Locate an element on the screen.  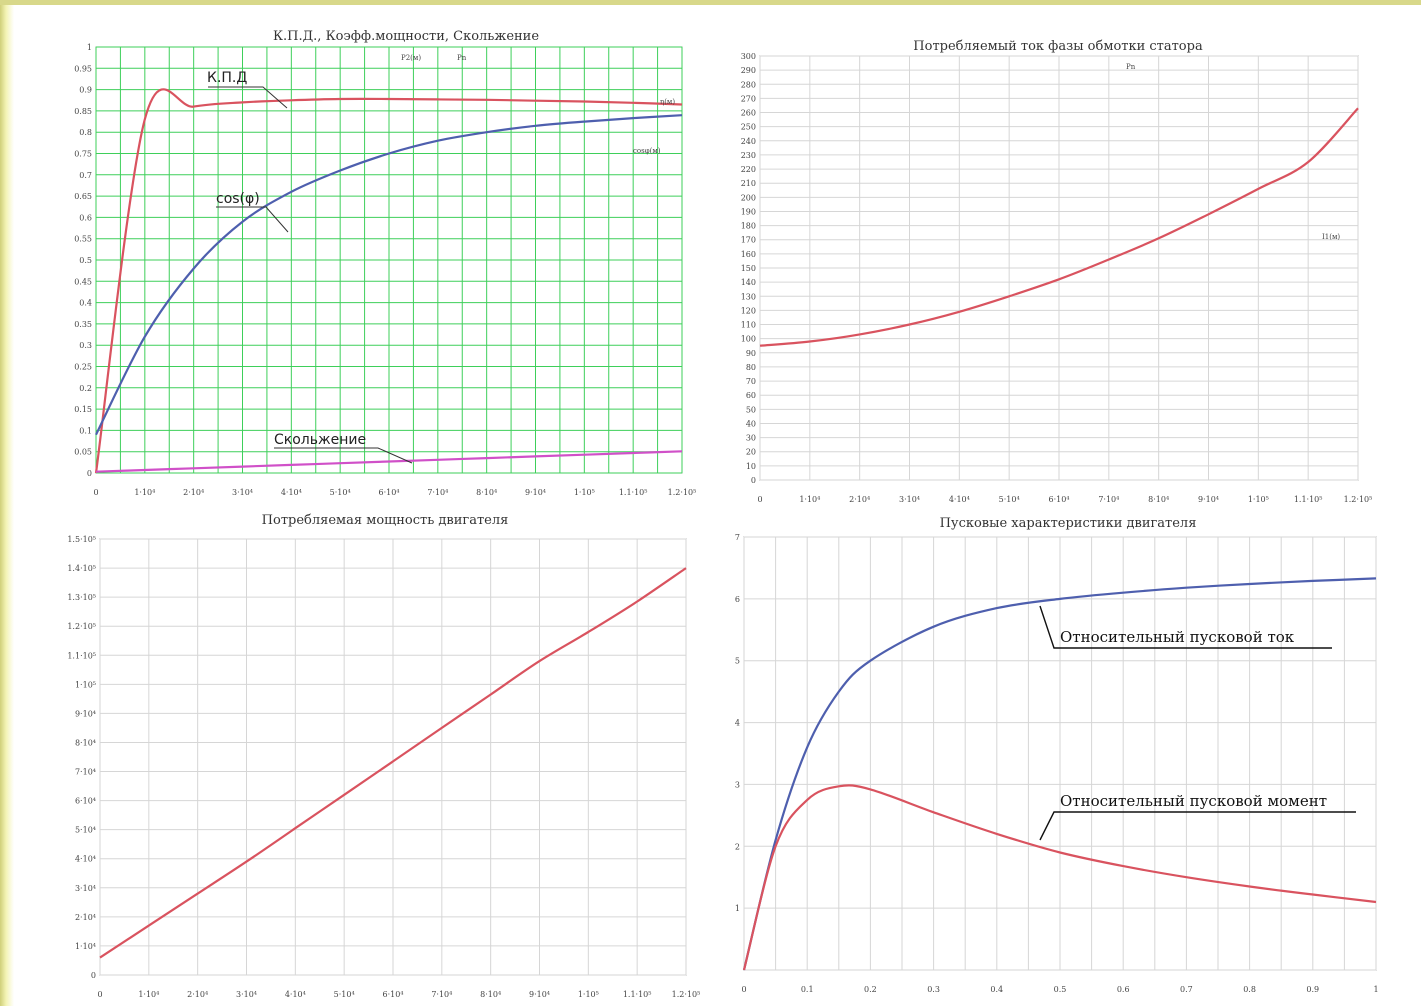
y-tick-label: 40 is located at coordinates (751, 423).